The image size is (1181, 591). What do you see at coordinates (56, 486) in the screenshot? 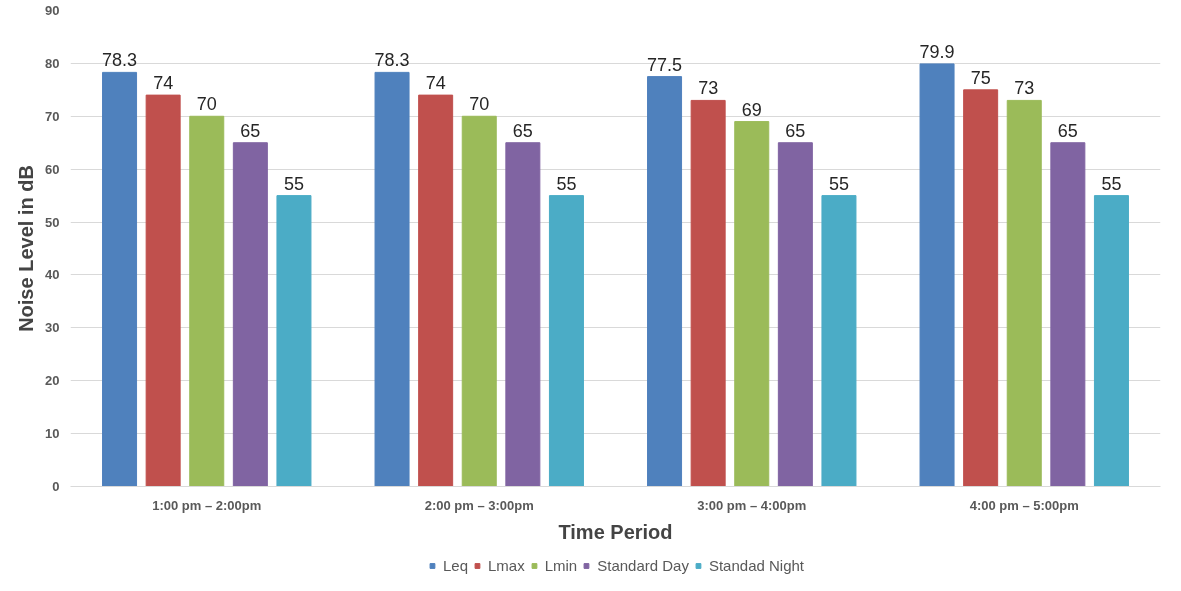
I see `y-tick-label: 0` at bounding box center [56, 486].